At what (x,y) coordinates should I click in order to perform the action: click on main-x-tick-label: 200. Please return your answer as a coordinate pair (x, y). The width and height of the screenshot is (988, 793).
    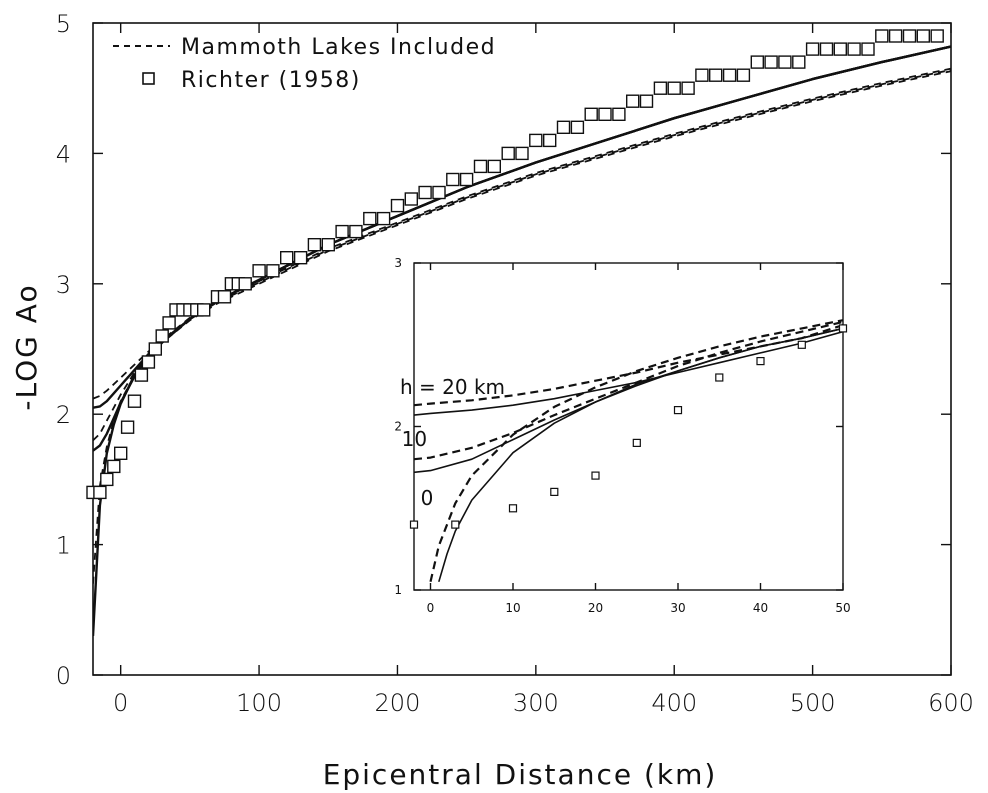
    Looking at the image, I should click on (398, 703).